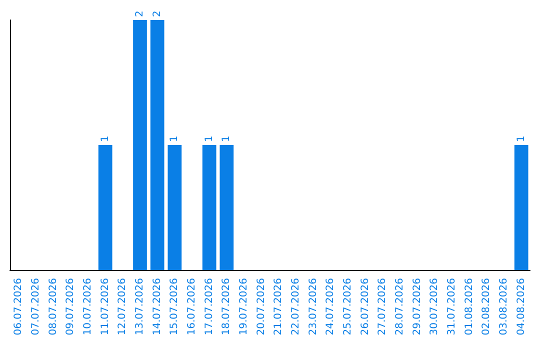 The image size is (540, 340). Describe the element at coordinates (36, 307) in the screenshot. I see `x-tick-label: 07.07.2026` at that location.